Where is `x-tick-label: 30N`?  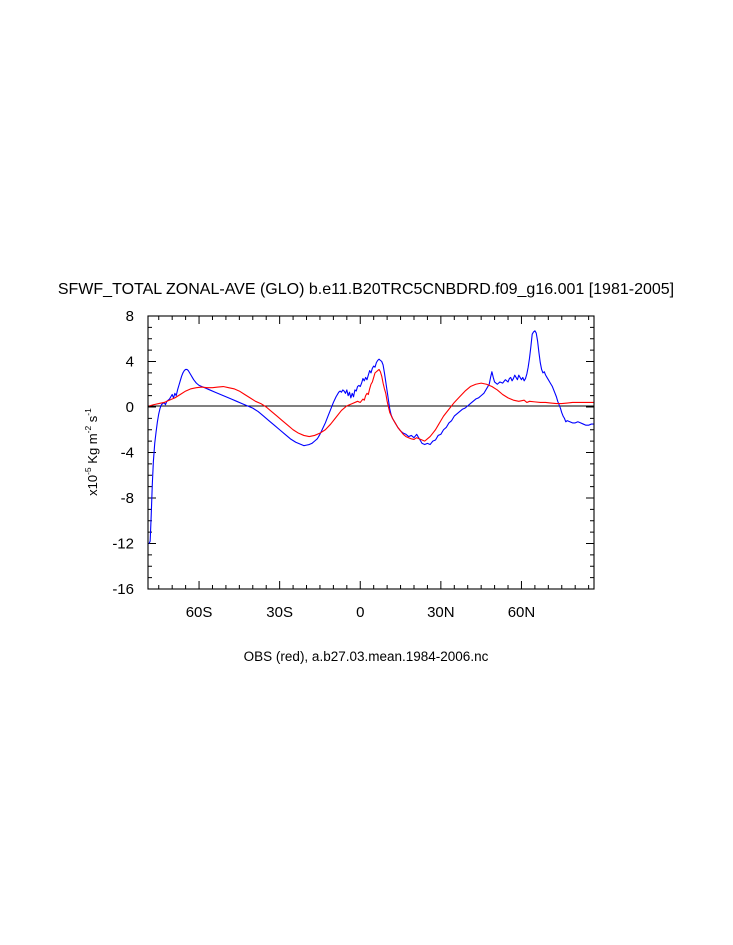
x-tick-label: 30N is located at coordinates (441, 612).